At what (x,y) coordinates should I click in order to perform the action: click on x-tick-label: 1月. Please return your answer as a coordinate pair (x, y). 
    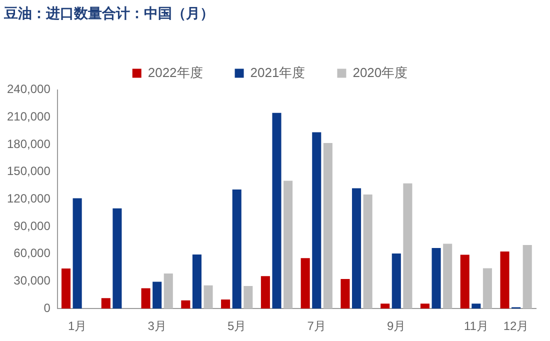
    Looking at the image, I should click on (77, 326).